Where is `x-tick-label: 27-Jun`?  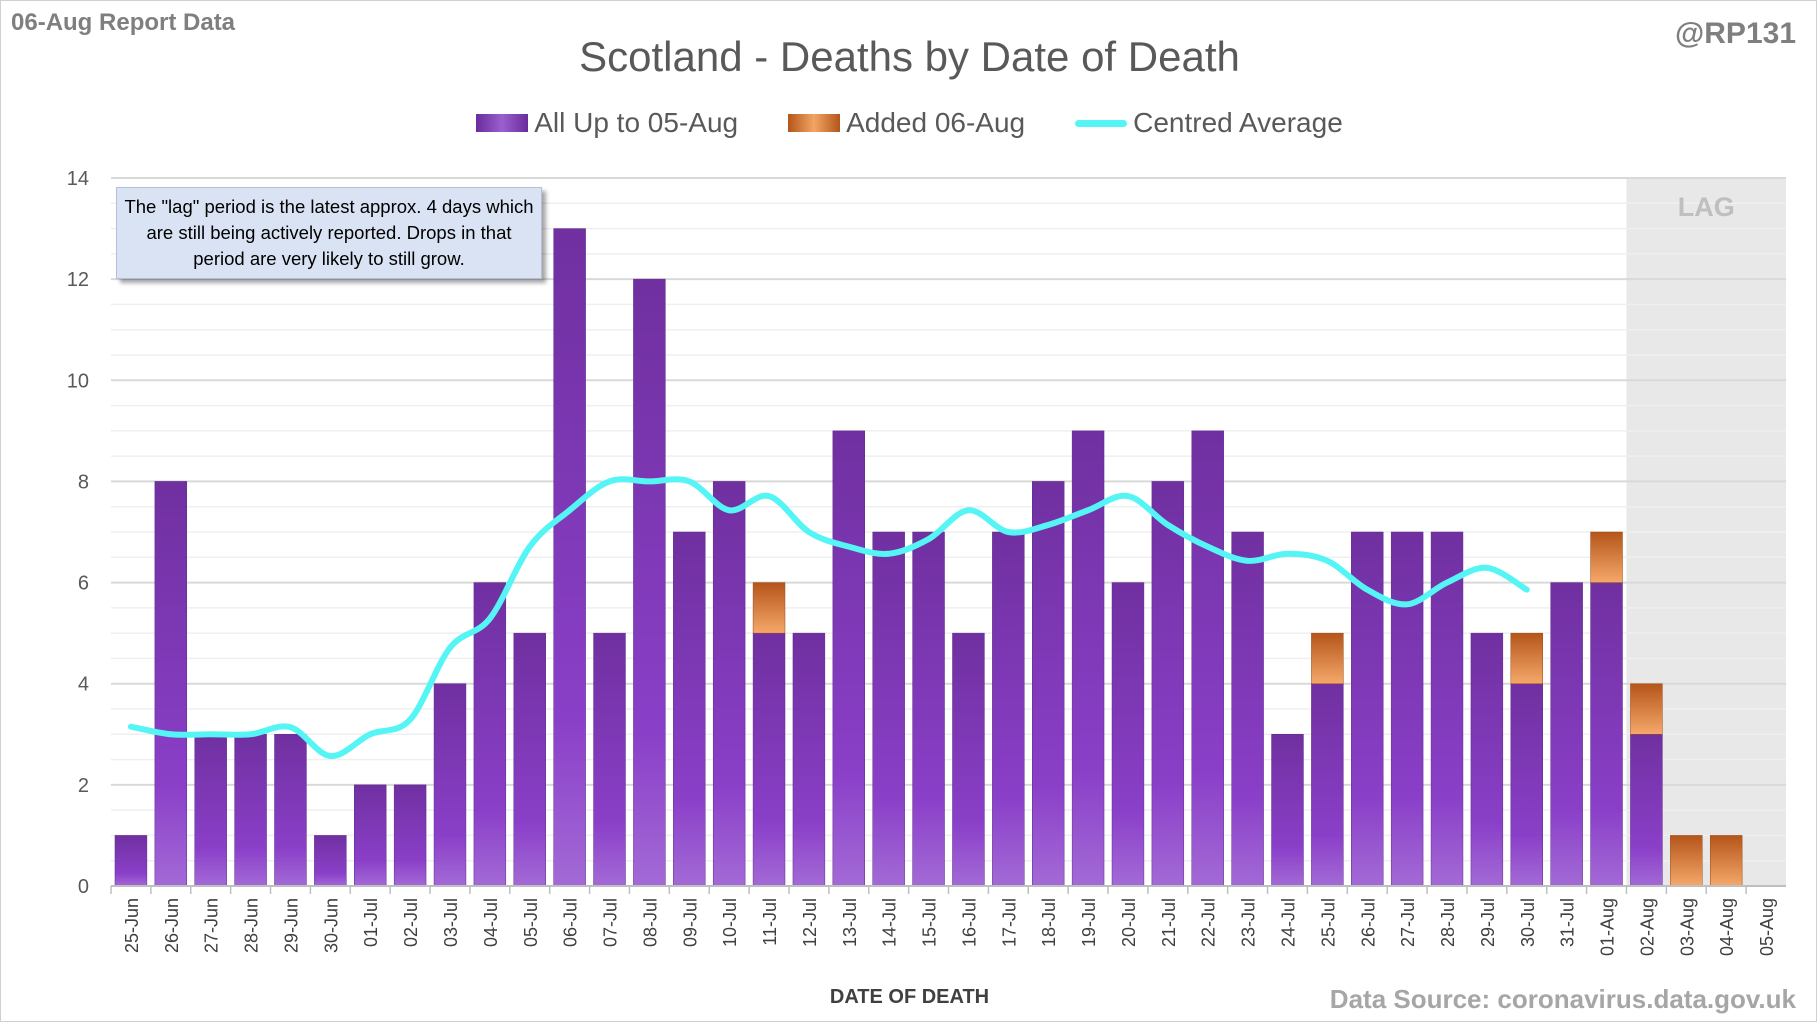
x-tick-label: 27-Jun is located at coordinates (212, 925).